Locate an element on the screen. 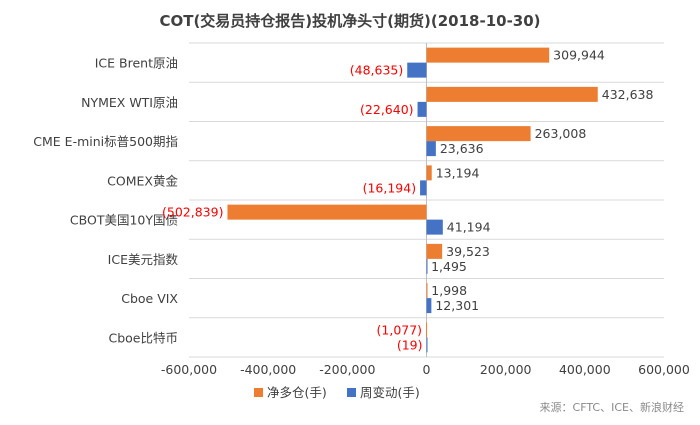 The width and height of the screenshot is (700, 425). data-label: 23,636 is located at coordinates (462, 148).